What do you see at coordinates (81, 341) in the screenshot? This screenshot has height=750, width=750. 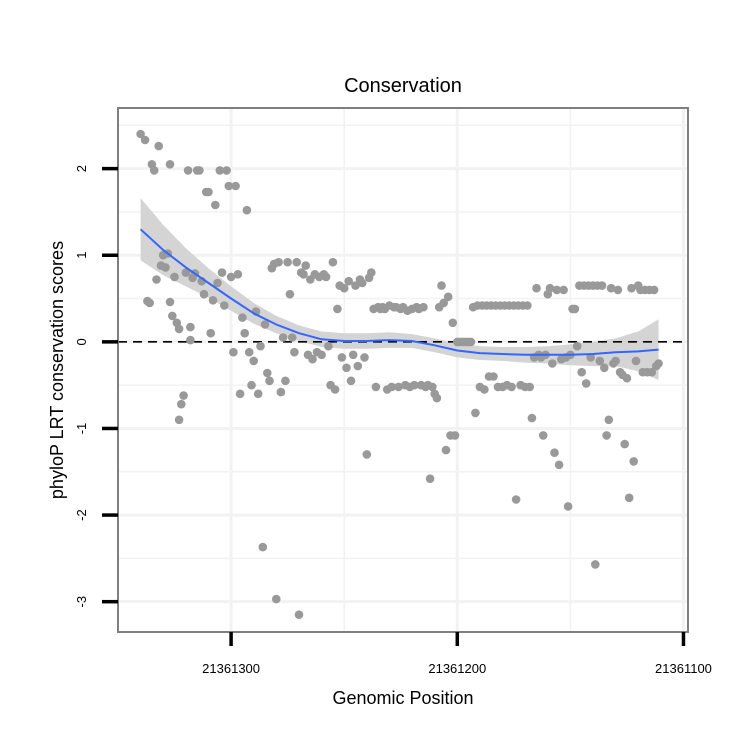 I see `y-tick-label: 0` at bounding box center [81, 341].